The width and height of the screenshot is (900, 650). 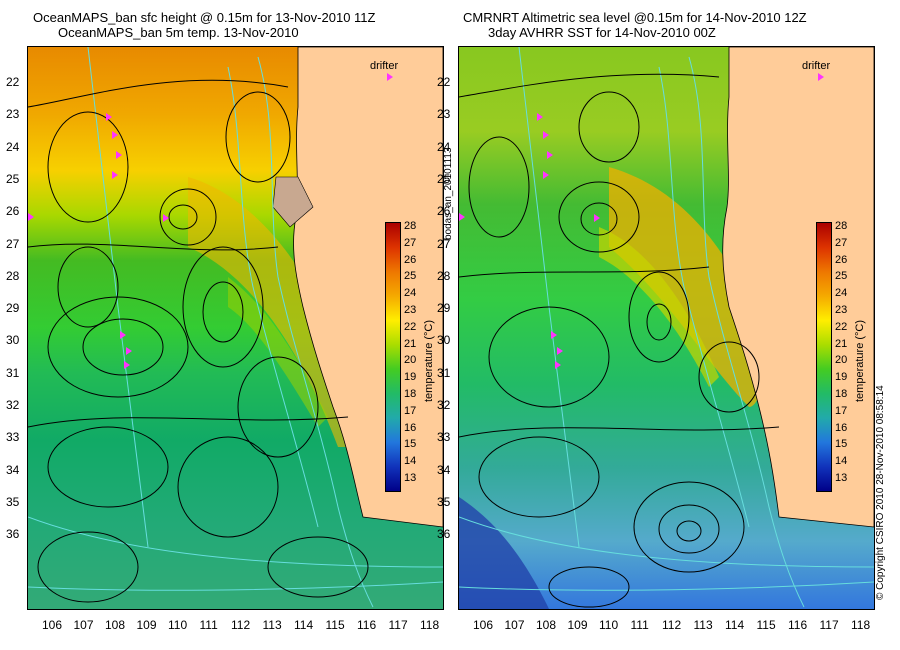 I want to click on lat-tick-label: 36, so click(x=444, y=534).